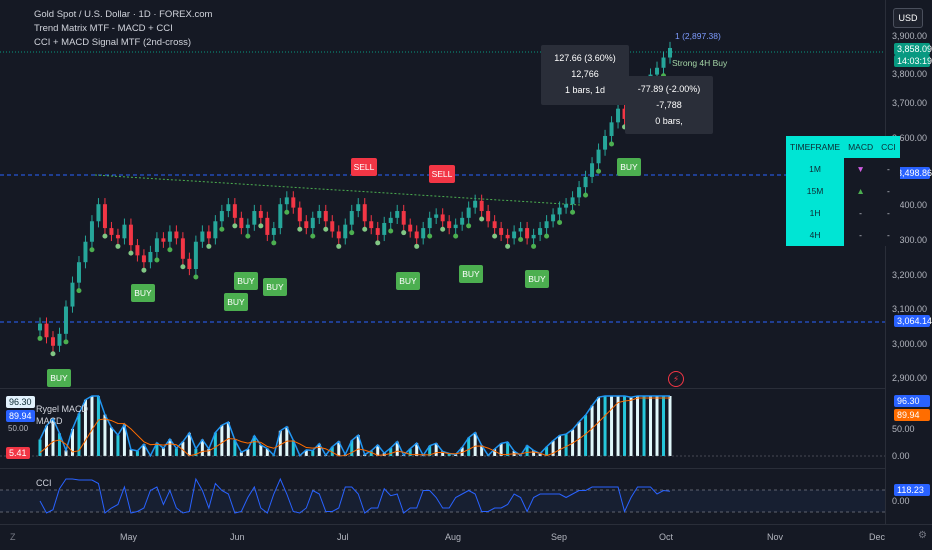 This screenshot has width=932, height=550. I want to click on indicator-cci-macd-signal: CCI + MACD Signal MTF (2nd-cross), so click(113, 42).